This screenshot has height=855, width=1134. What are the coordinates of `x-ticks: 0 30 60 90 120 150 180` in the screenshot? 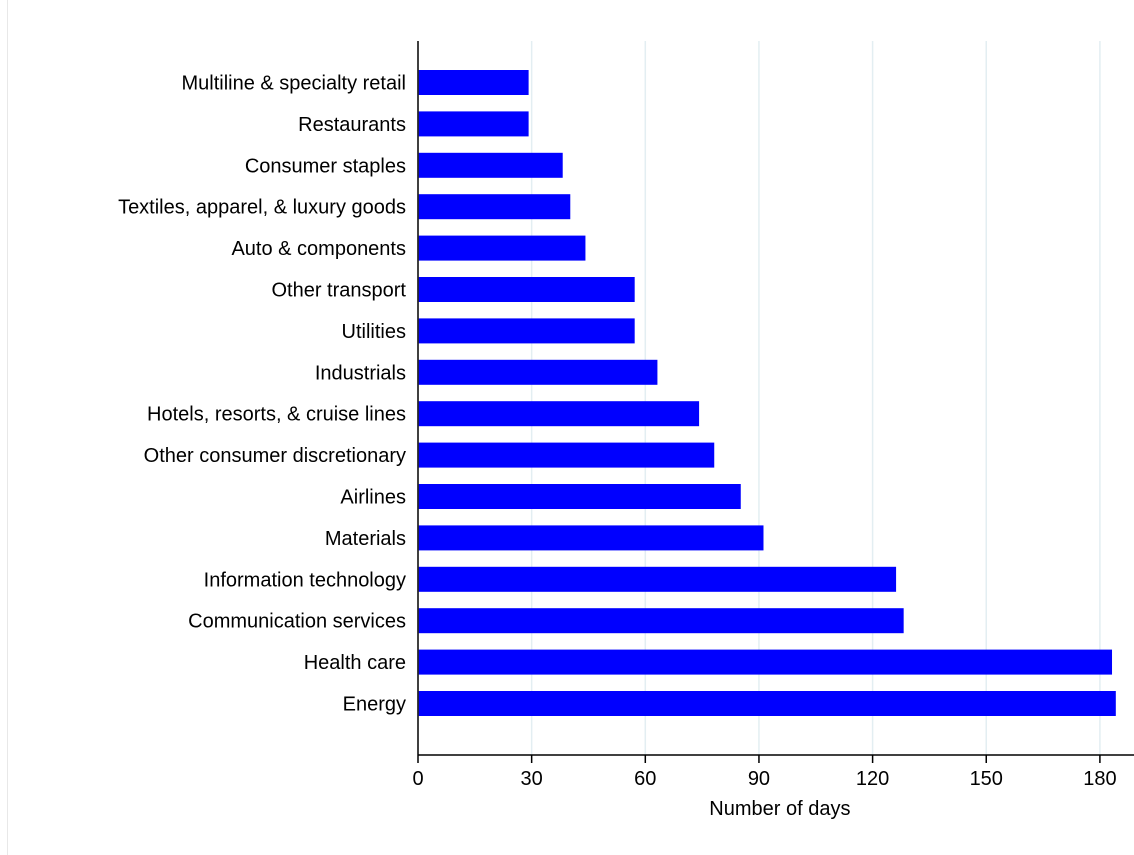 It's located at (764, 772).